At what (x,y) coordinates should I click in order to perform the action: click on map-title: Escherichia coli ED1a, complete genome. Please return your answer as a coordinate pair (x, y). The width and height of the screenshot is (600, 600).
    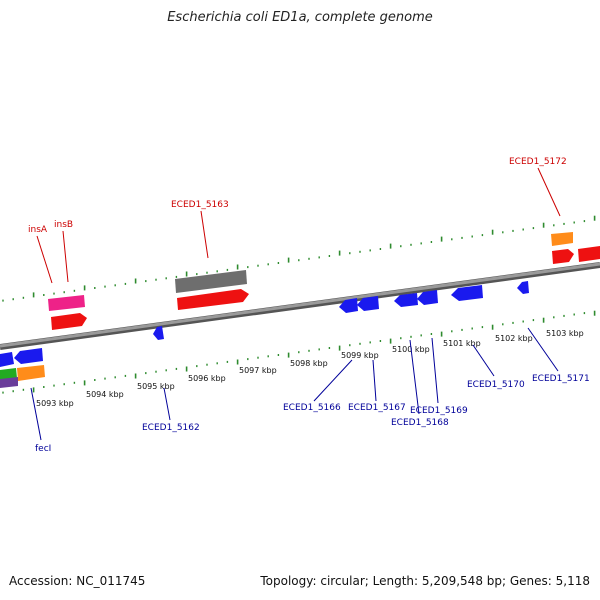
    Looking at the image, I should click on (300, 17).